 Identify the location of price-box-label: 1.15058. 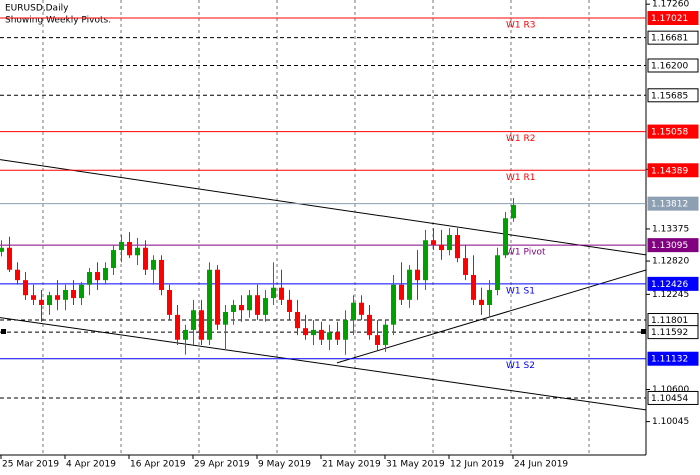
(669, 133).